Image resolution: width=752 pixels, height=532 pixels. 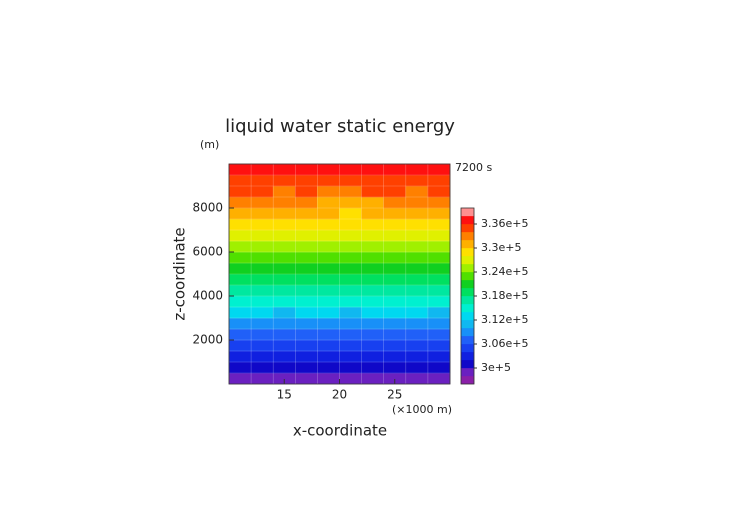 What do you see at coordinates (504, 295) in the screenshot?
I see `colorbar-tick-label: 3.18e+5` at bounding box center [504, 295].